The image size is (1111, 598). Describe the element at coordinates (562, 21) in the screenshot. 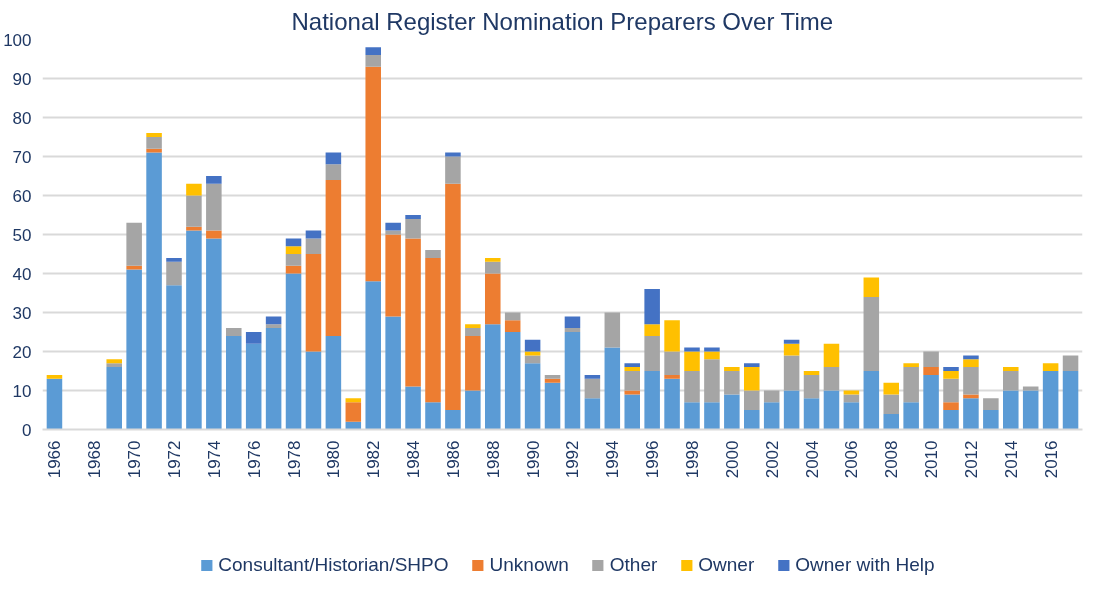

I see `chart-title: National Register Nomination Preparers Over Time` at that location.